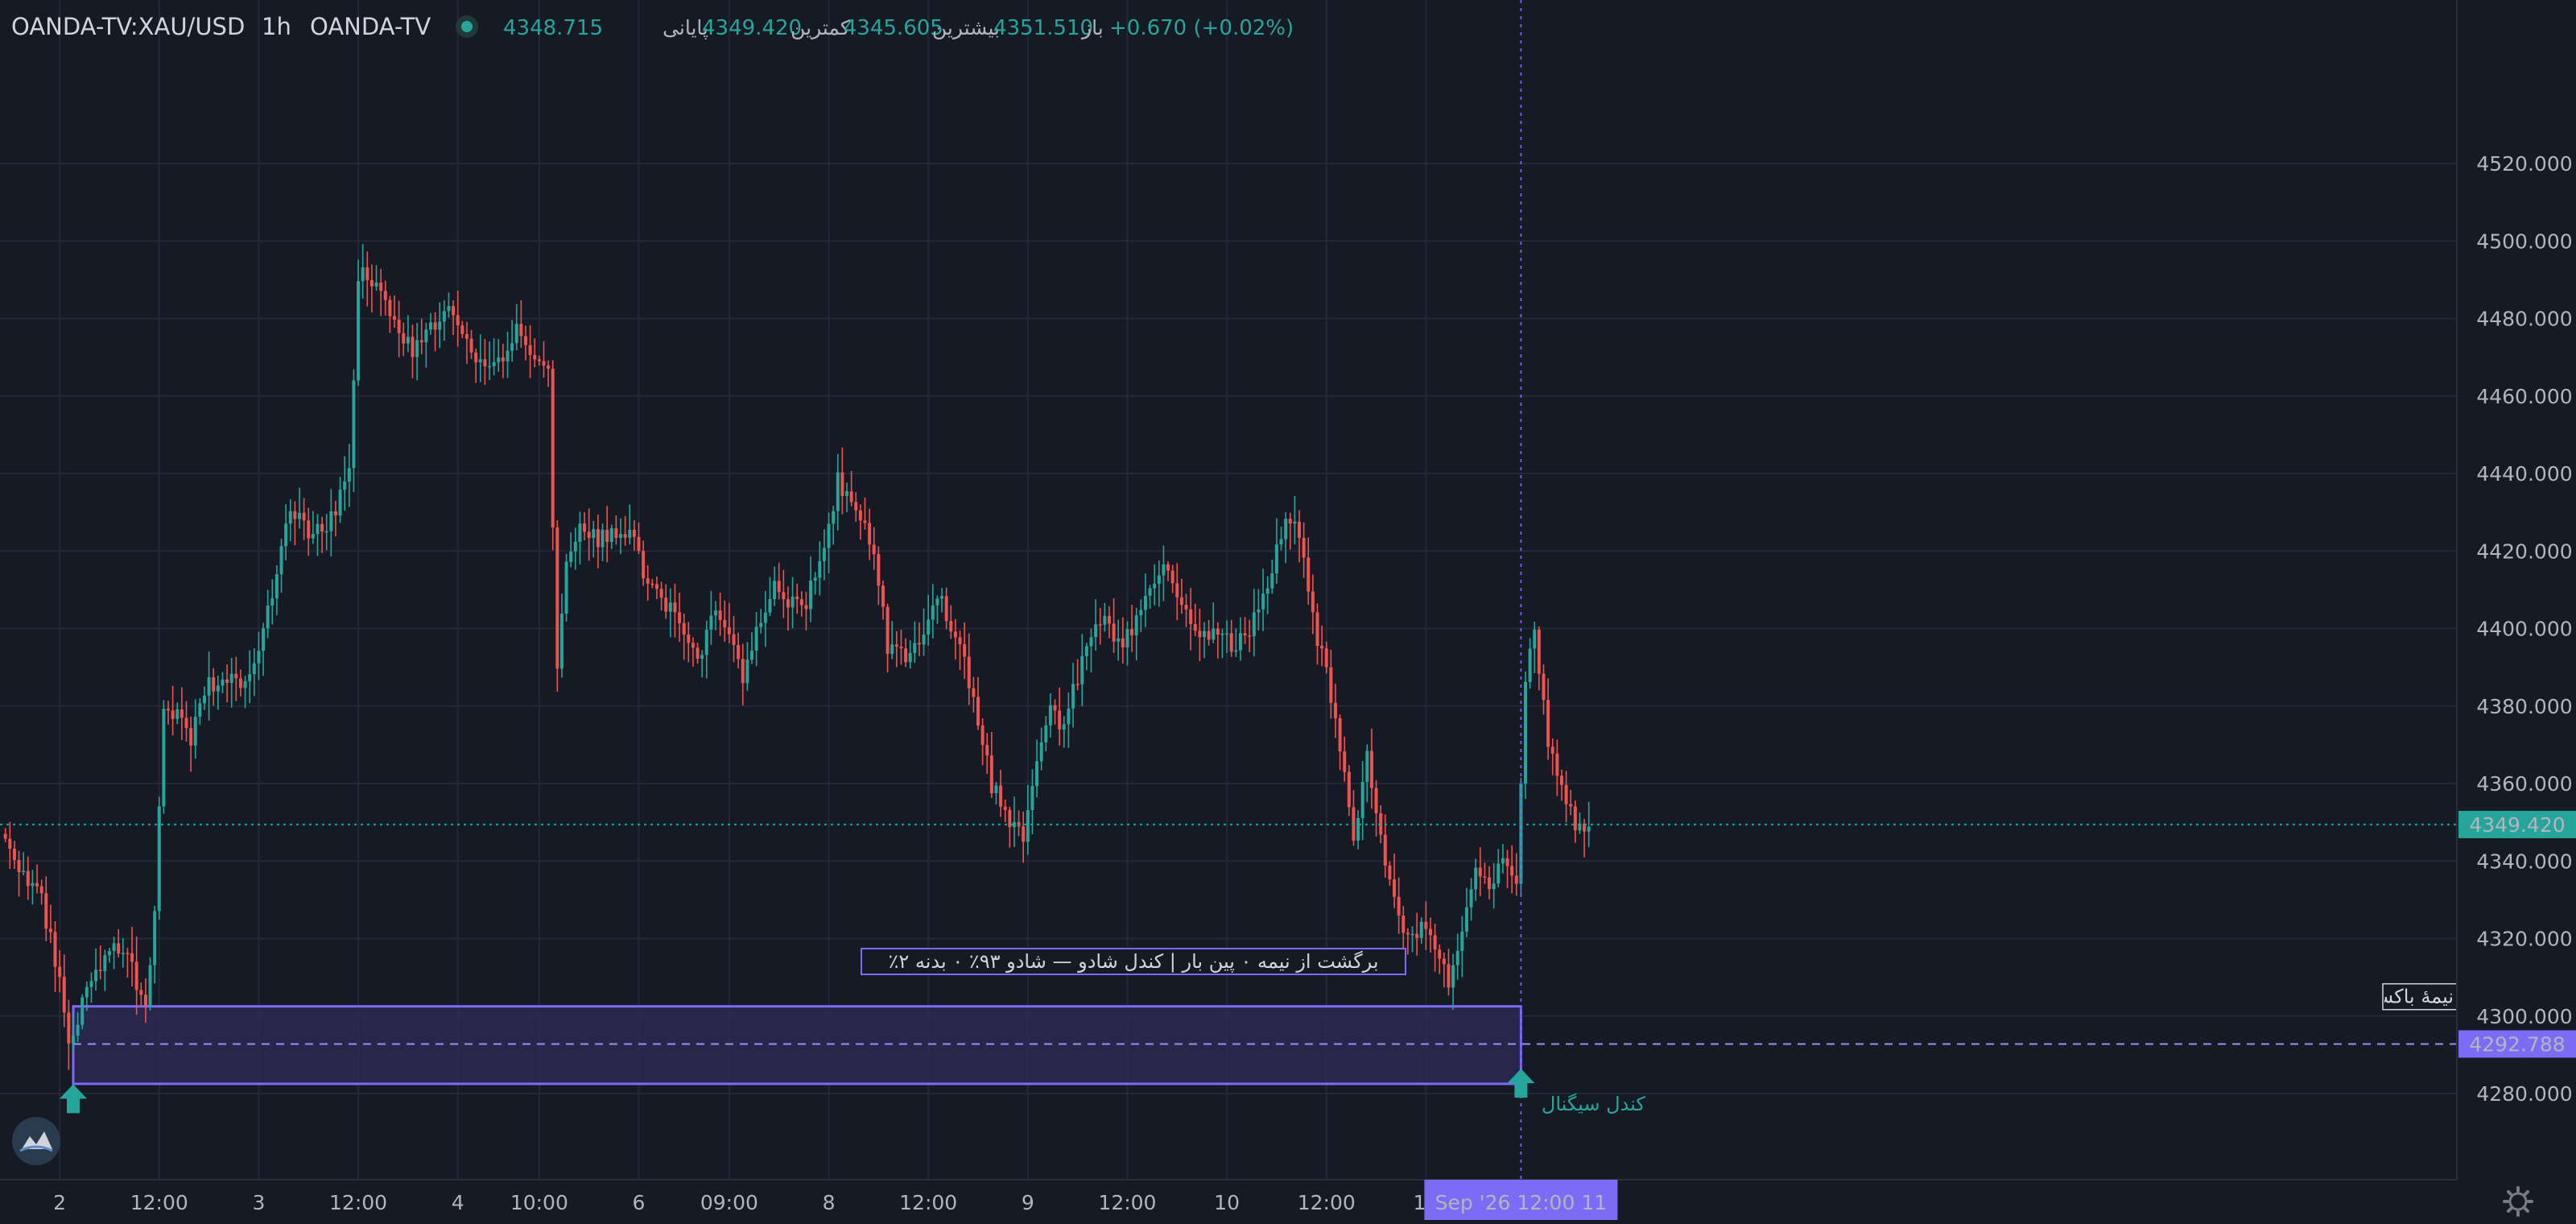  I want to click on last-price-badge, so click(2517, 824).